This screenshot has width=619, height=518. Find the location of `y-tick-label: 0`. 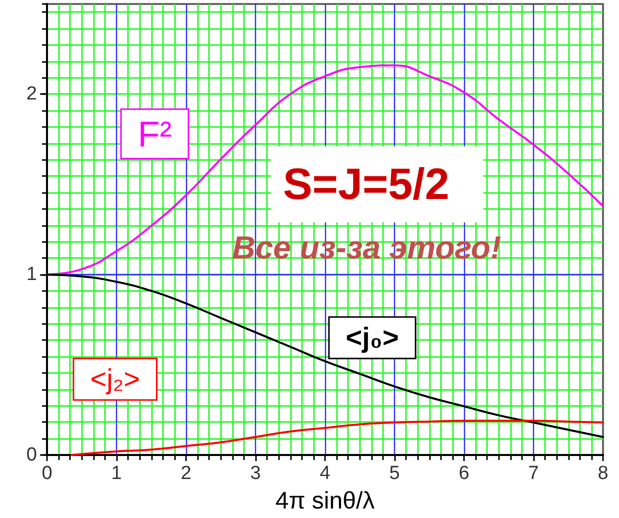

y-tick-label: 0 is located at coordinates (31, 455).